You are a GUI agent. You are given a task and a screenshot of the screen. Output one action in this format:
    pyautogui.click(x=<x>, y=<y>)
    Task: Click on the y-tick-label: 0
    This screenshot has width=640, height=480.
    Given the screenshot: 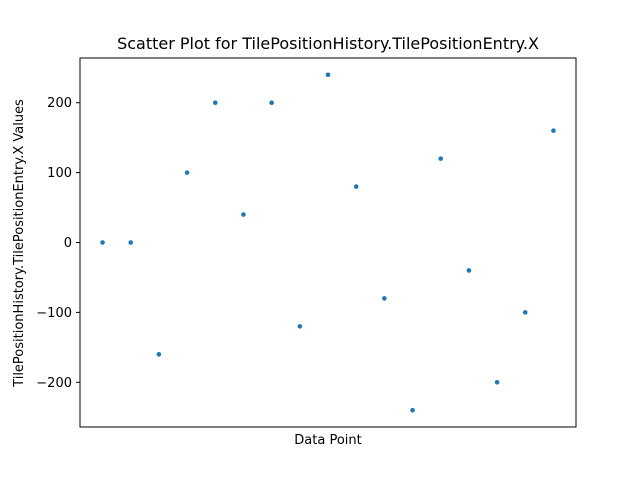 What is the action you would take?
    pyautogui.click(x=68, y=243)
    